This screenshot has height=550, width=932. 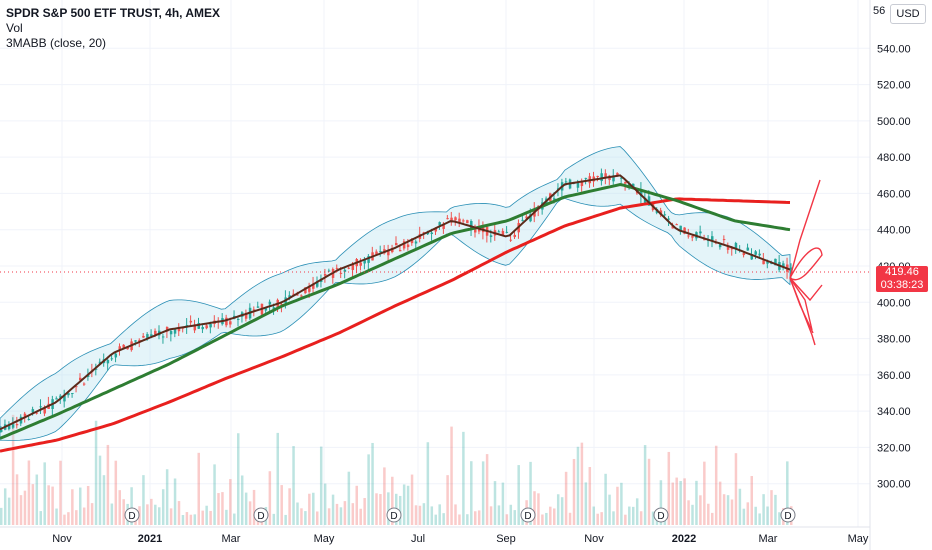 I want to click on user-drawings, so click(x=806, y=262).